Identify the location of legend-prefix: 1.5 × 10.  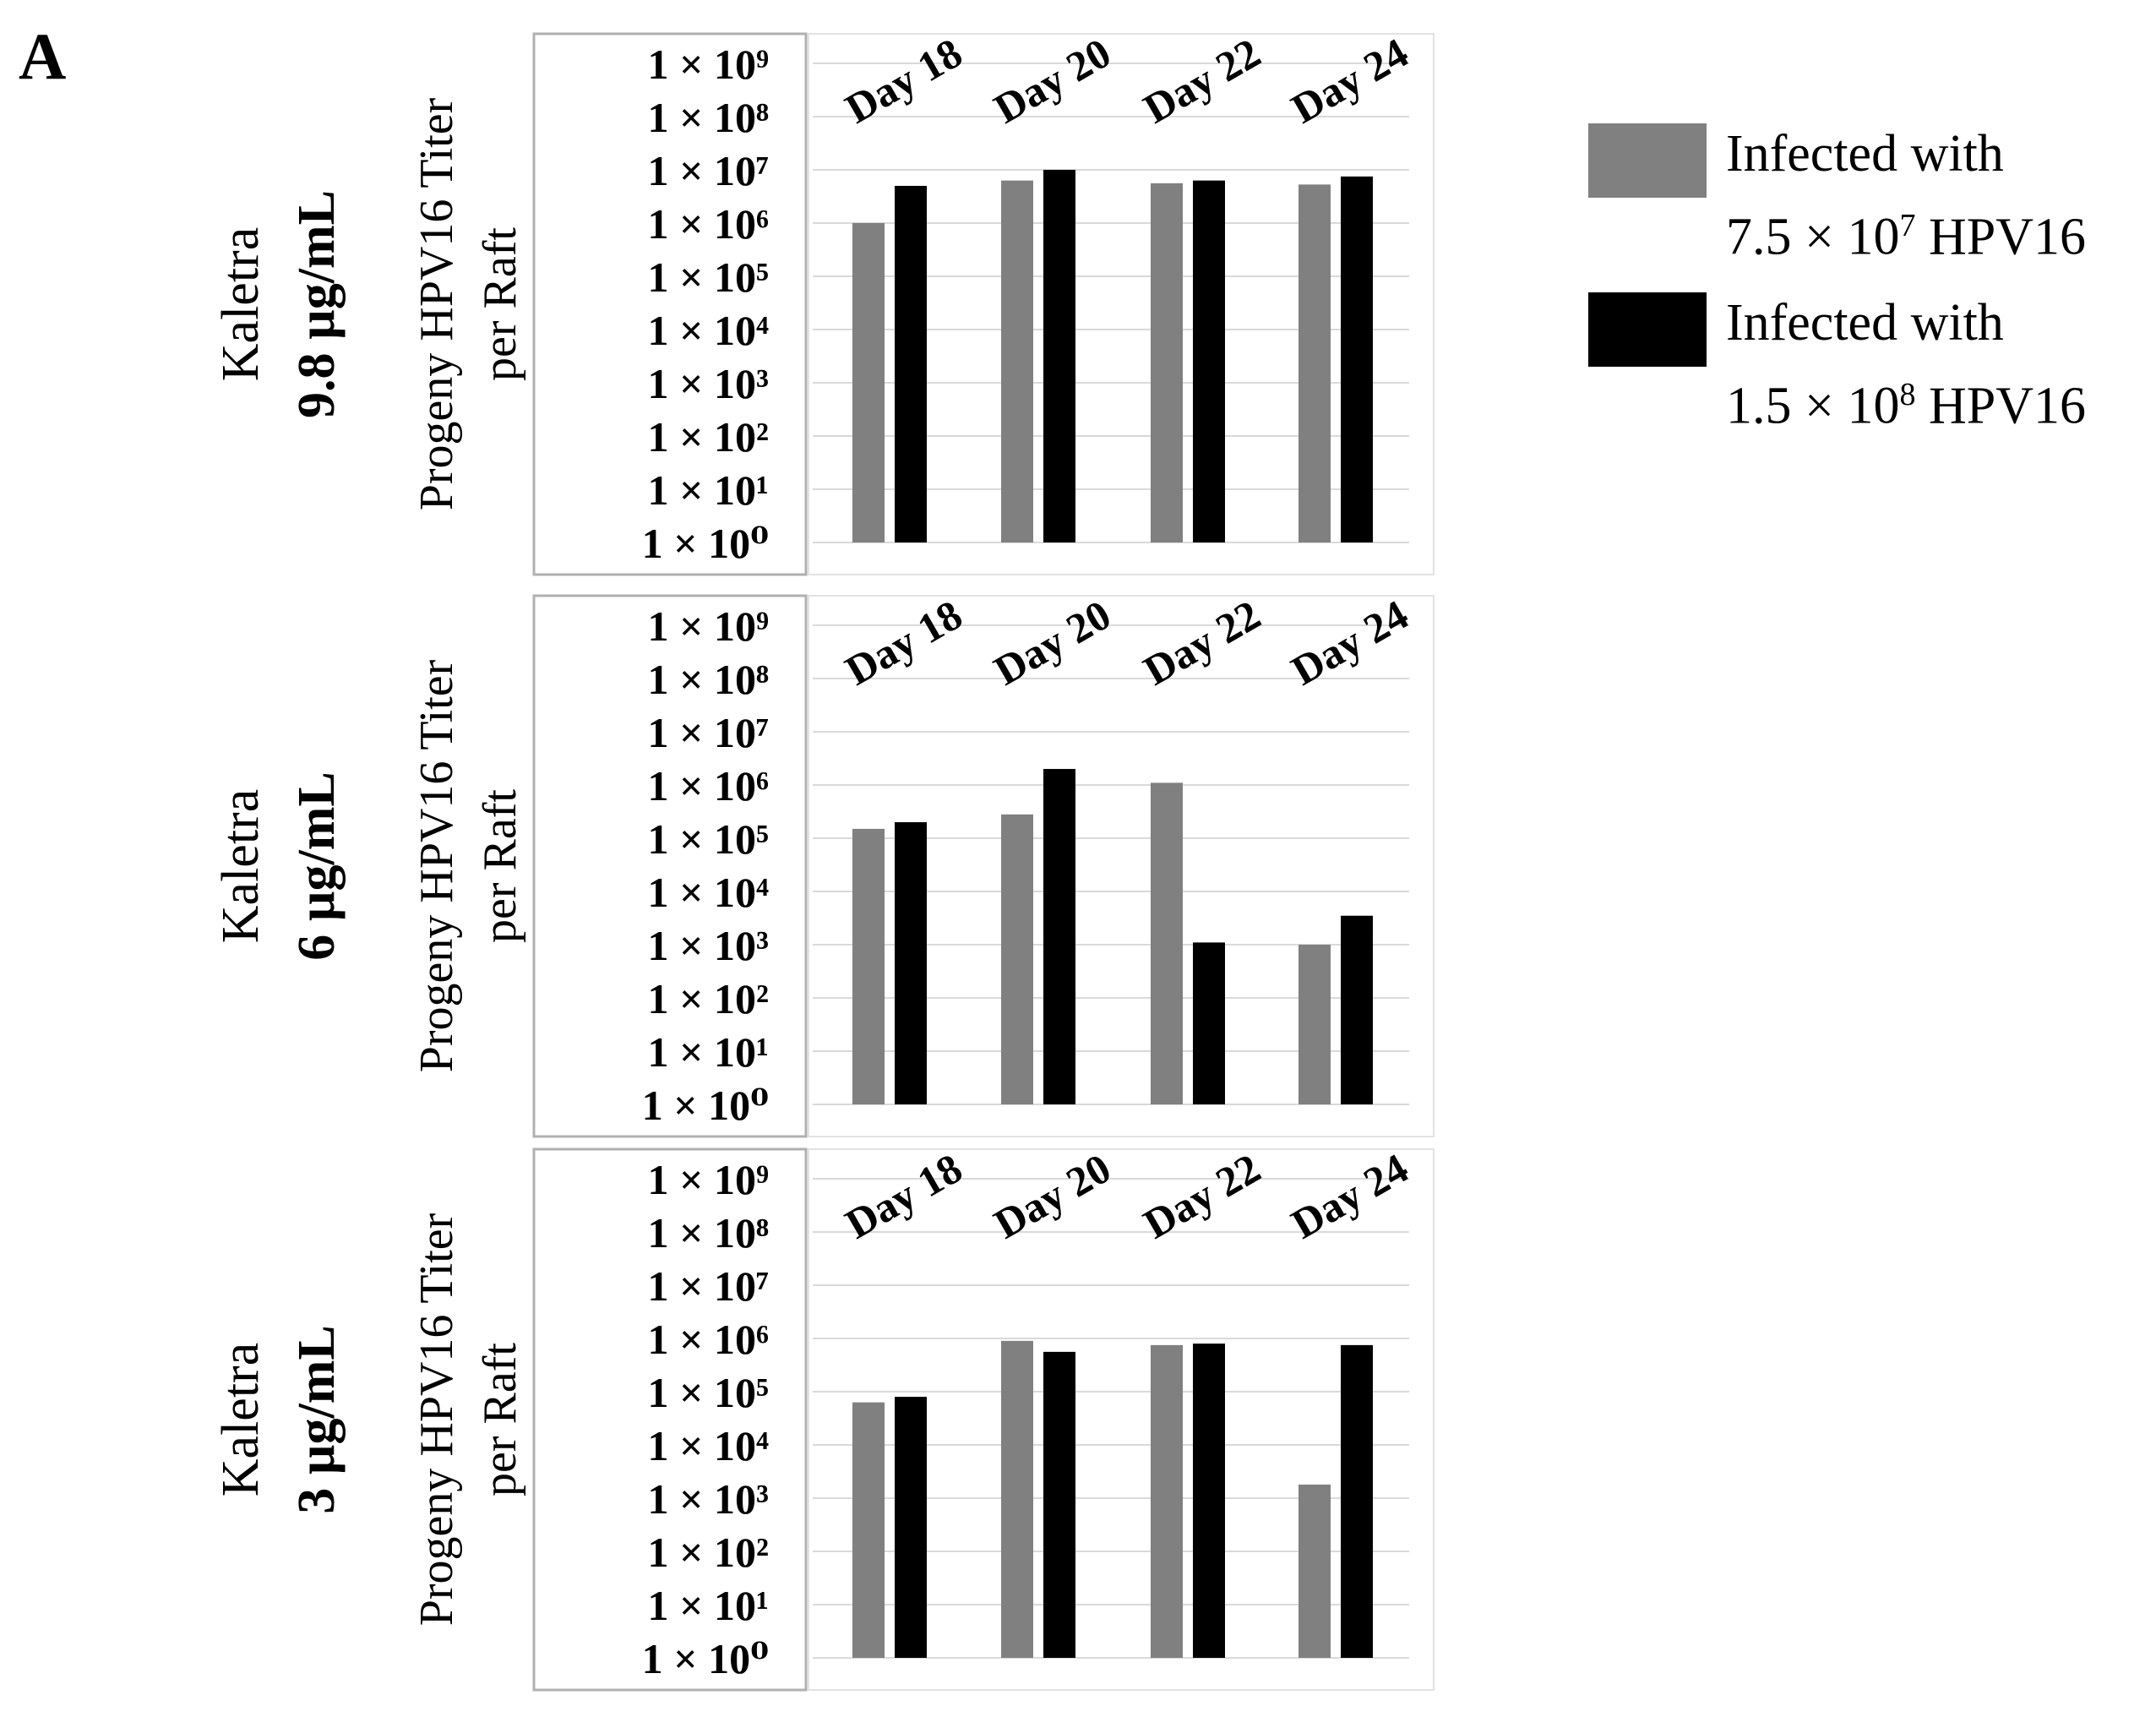
(1813, 406).